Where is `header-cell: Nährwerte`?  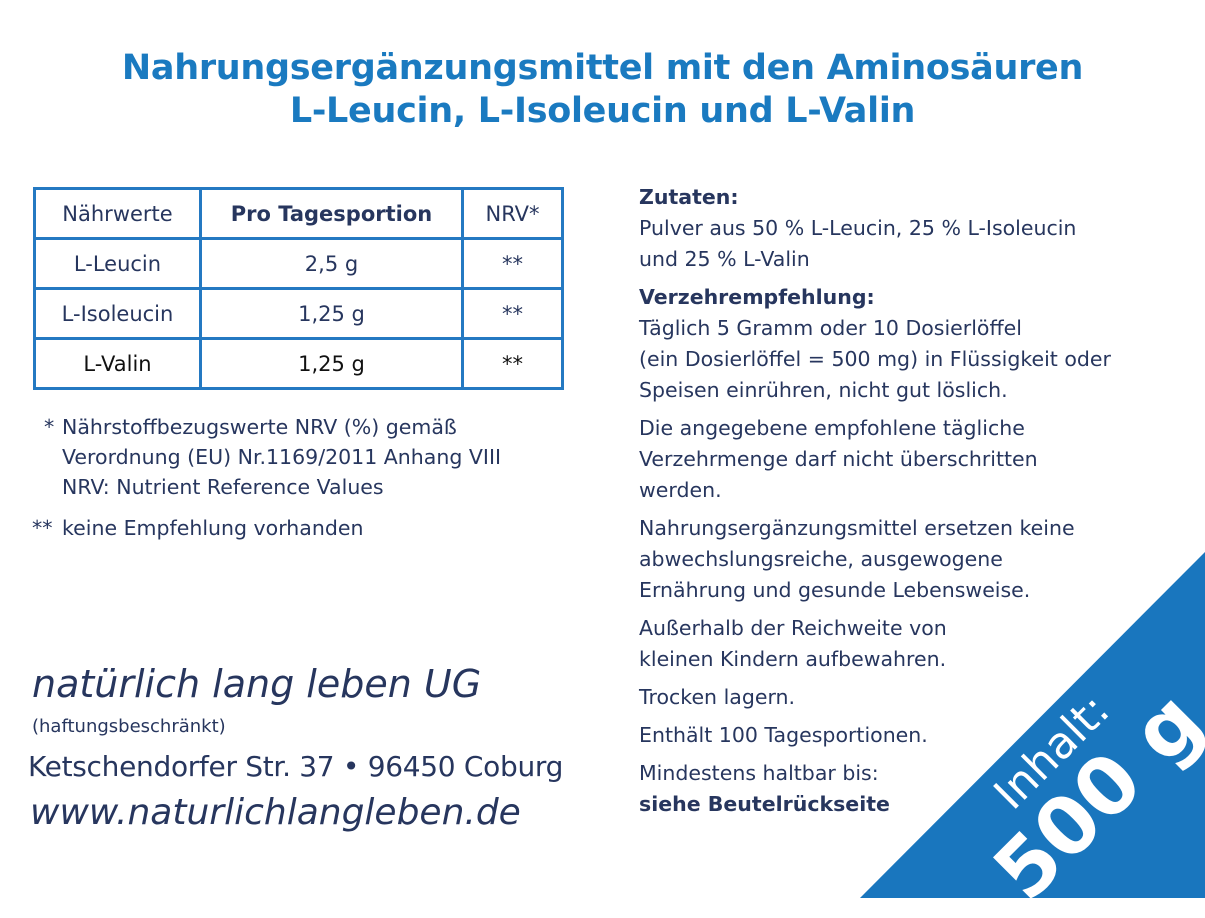
header-cell: Nährwerte is located at coordinates (117, 213).